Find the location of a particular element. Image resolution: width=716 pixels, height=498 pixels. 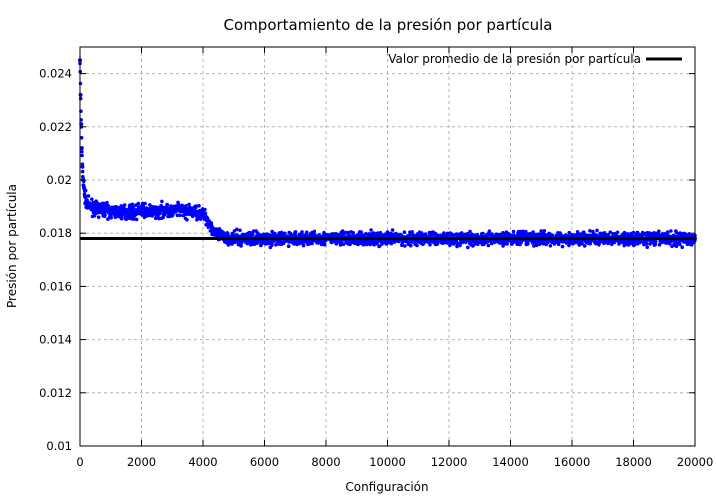

x-tick-label: 6000 is located at coordinates (264, 462).